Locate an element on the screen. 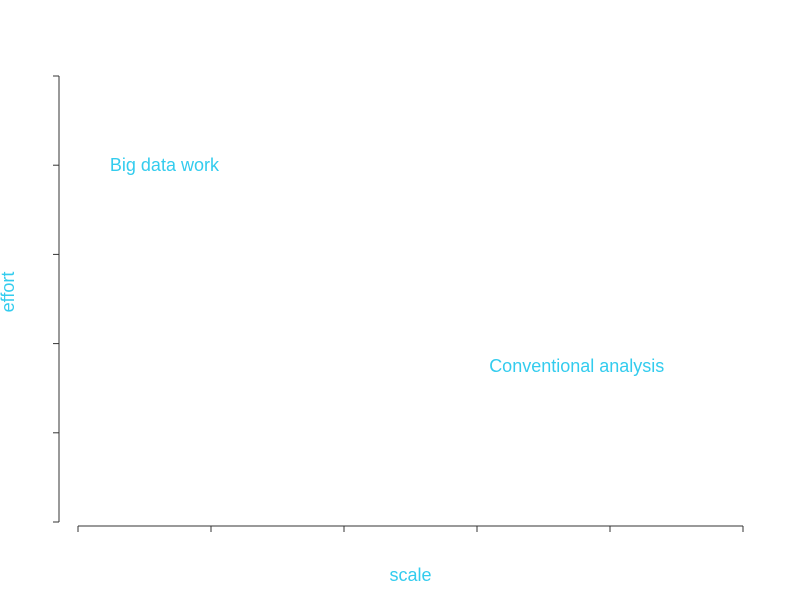 Image resolution: width=800 pixels, height=600 pixels. y-axis is located at coordinates (56, 299).